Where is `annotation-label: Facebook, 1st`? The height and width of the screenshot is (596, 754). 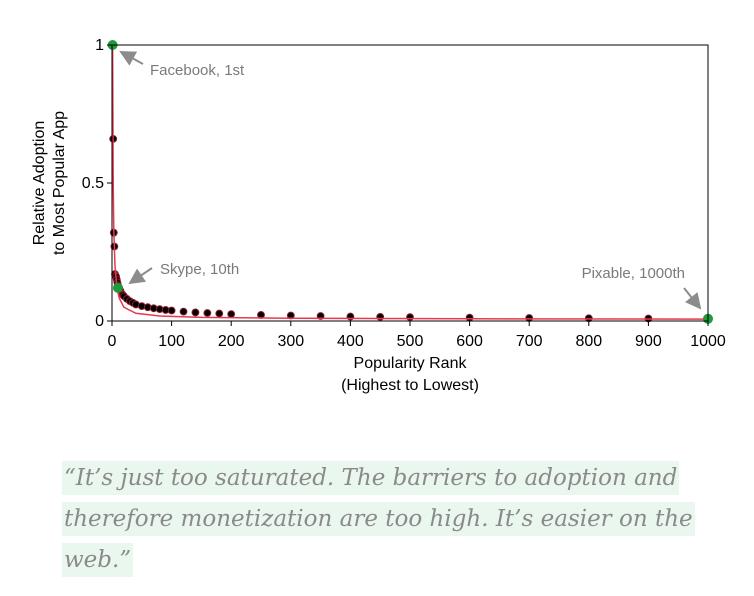
annotation-label: Facebook, 1st is located at coordinates (197, 70).